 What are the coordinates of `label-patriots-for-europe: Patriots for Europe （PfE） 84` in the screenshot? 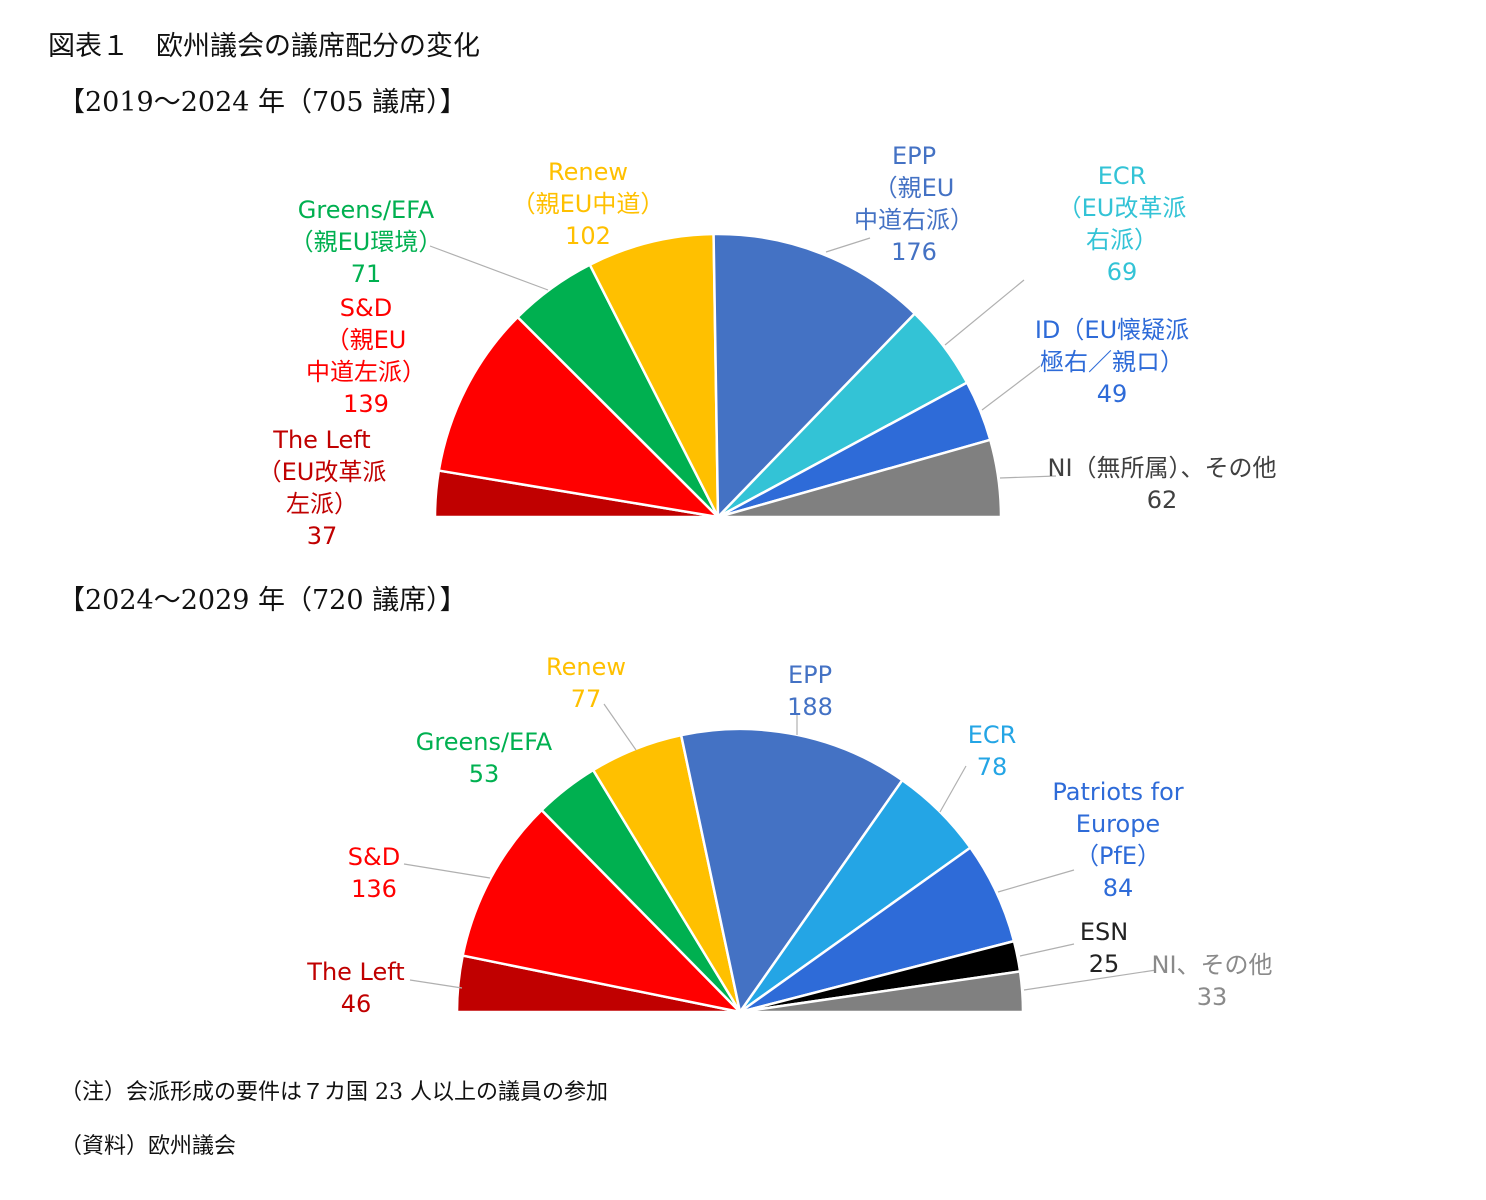 It's located at (1117, 840).